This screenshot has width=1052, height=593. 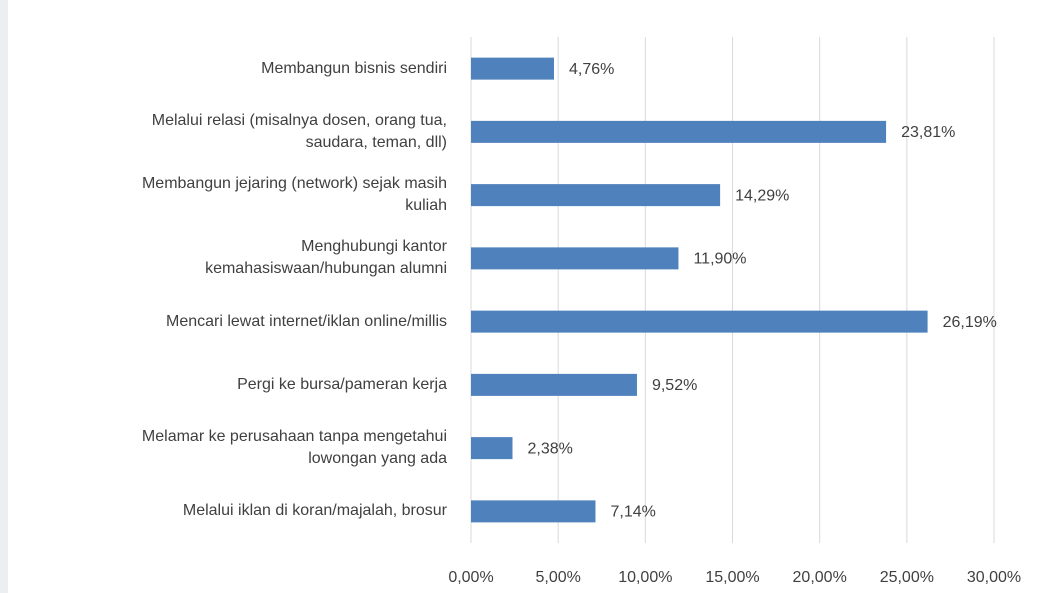 I want to click on data-label: 9,52%, so click(x=674, y=385).